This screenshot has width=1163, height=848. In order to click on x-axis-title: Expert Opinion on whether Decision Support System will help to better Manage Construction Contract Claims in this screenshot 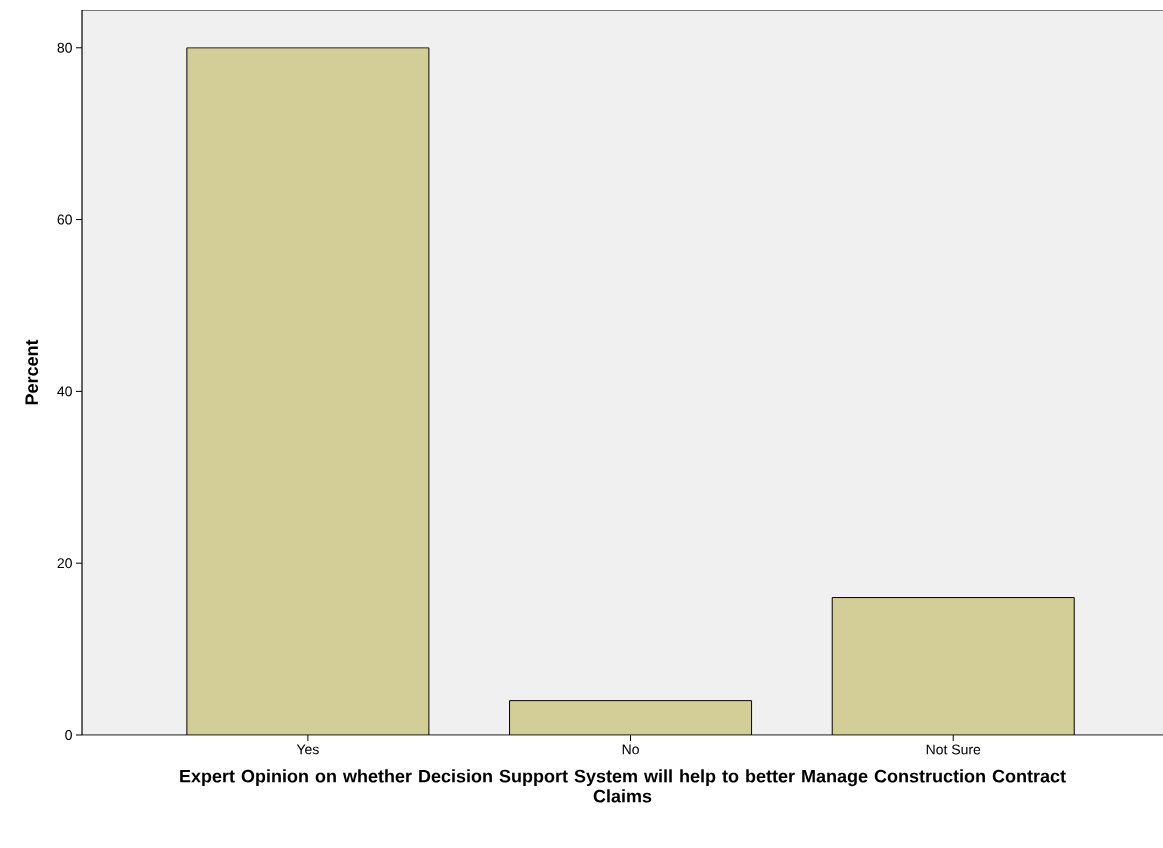, I will do `click(623, 786)`.